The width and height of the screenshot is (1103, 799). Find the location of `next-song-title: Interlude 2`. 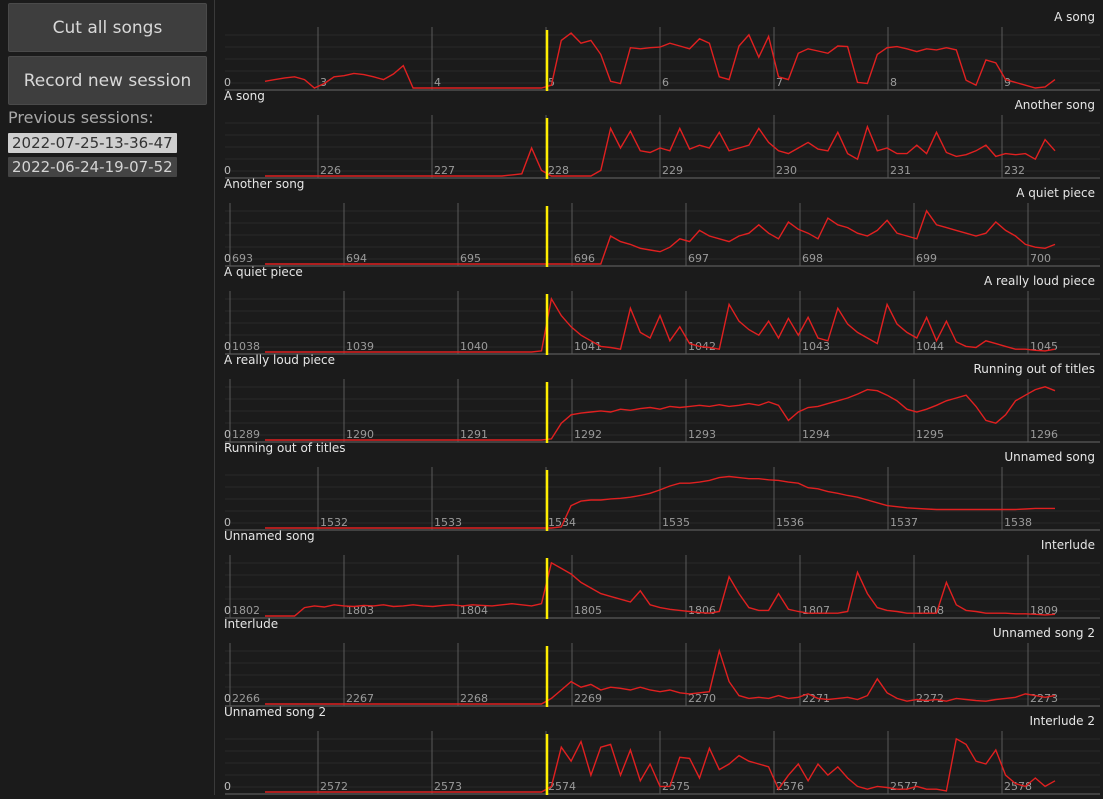

next-song-title: Interlude 2 is located at coordinates (1062, 721).